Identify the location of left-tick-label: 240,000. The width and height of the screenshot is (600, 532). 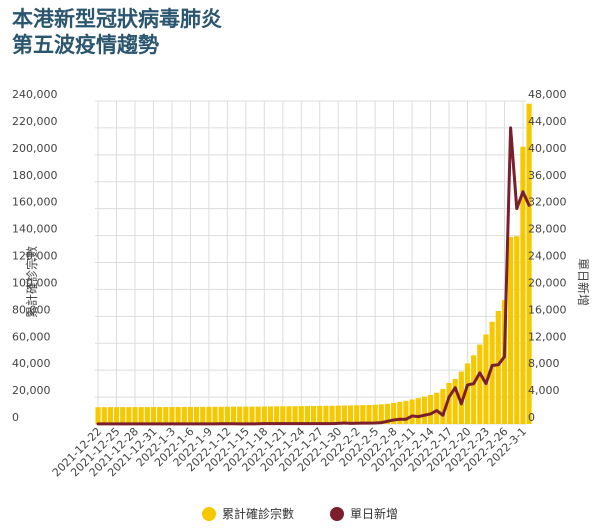
(35, 94).